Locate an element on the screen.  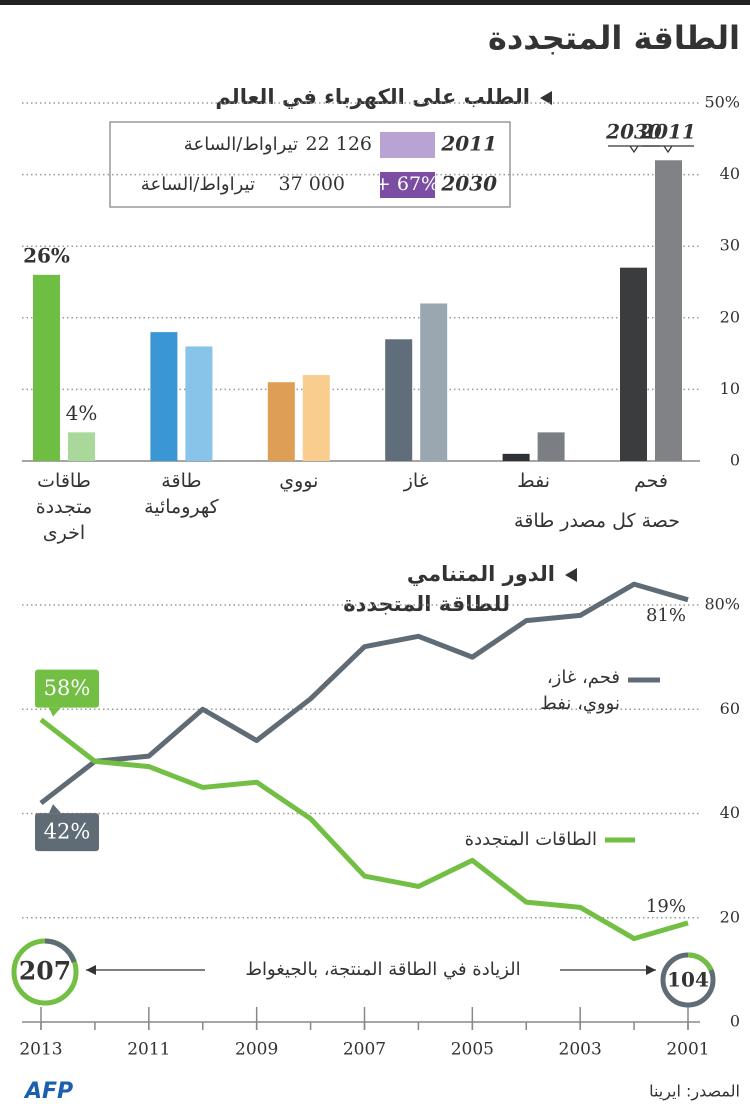
label-bg is located at coordinates (382, 970).